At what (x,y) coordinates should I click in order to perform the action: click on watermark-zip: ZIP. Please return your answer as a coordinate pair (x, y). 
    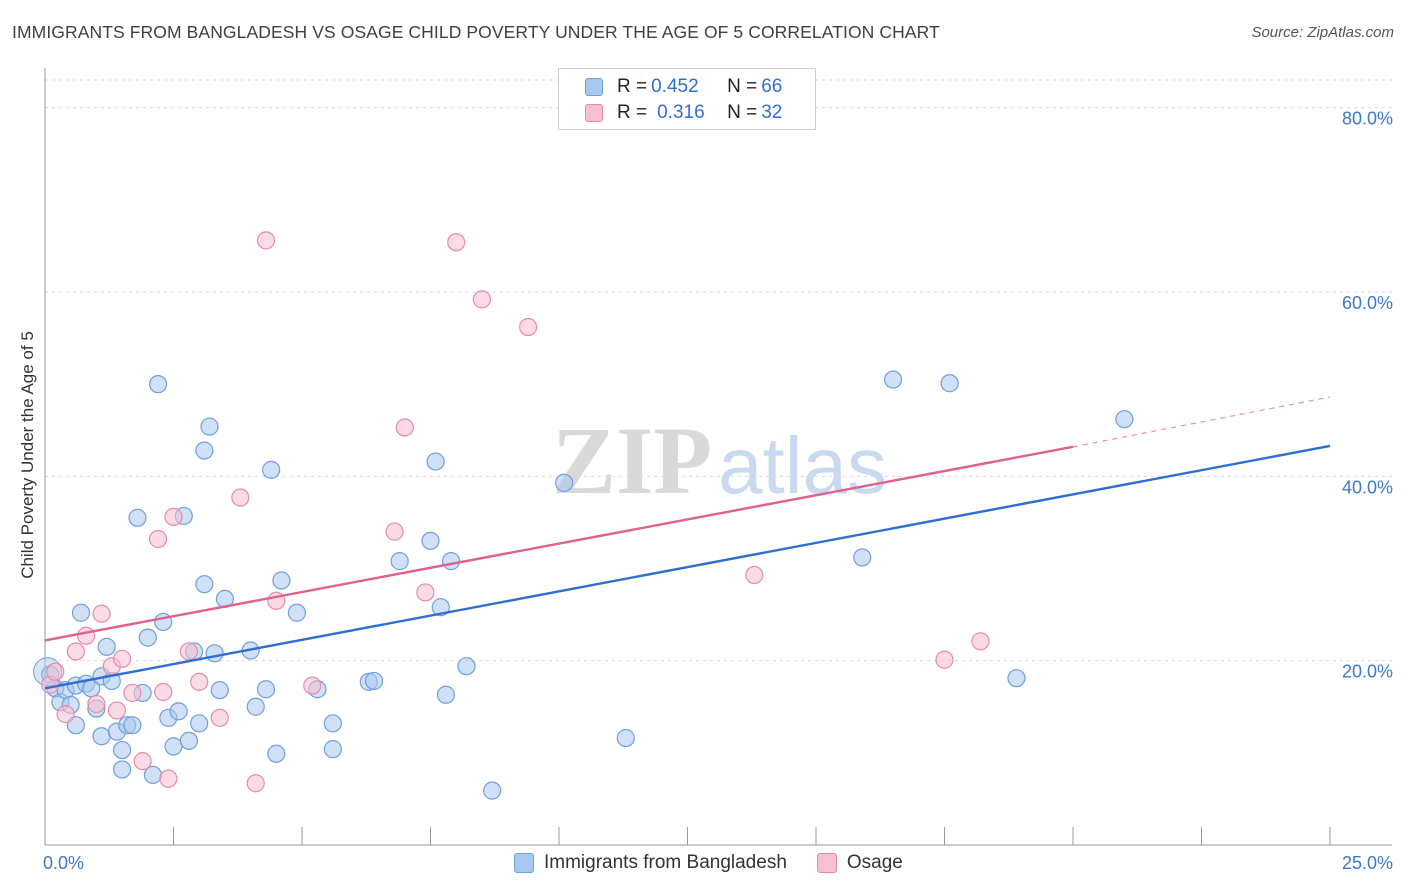
    Looking at the image, I should click on (632, 460).